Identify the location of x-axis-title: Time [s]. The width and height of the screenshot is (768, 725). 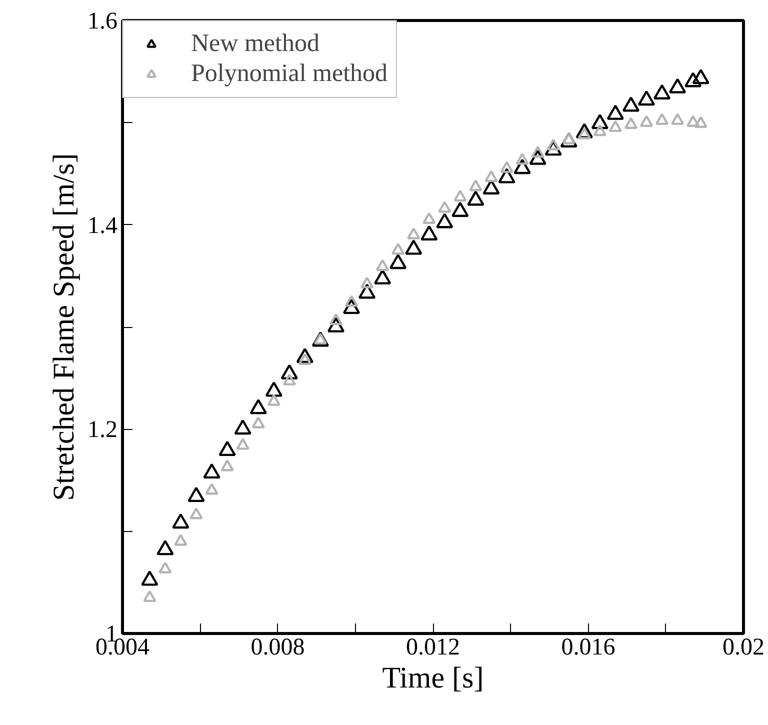
(433, 678).